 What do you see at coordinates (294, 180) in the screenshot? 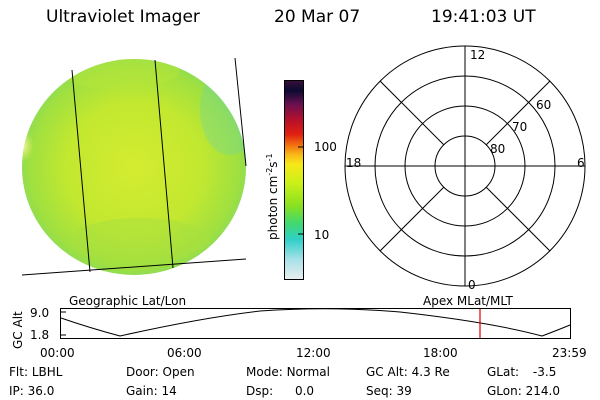
I see `colorbar` at bounding box center [294, 180].